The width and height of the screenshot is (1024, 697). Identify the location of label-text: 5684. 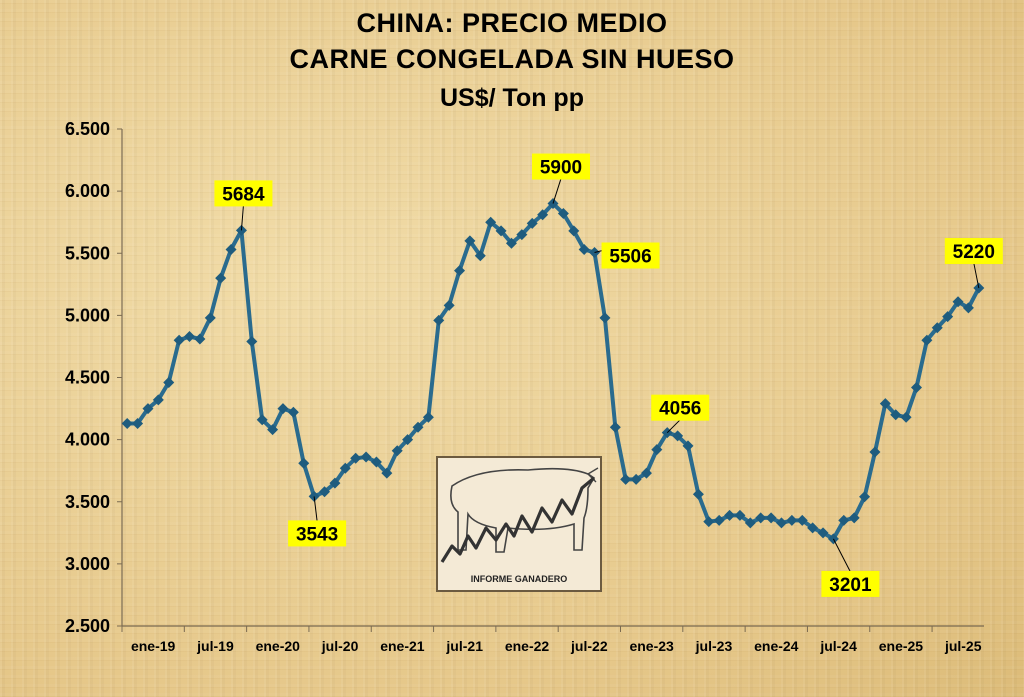
(243, 194).